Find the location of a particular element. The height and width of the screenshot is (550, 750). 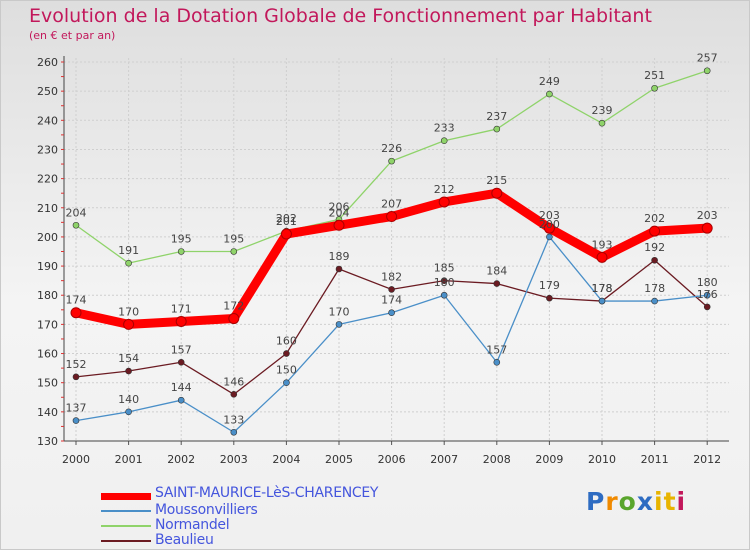

series-point-1-2010 is located at coordinates (602, 301).